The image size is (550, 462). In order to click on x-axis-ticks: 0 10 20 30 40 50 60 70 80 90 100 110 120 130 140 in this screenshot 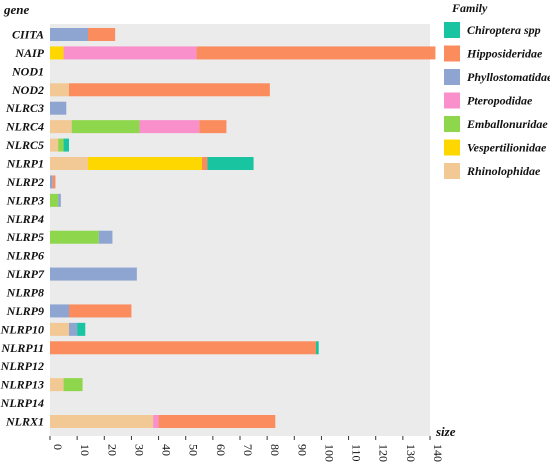, I will do `click(247, 449)`.